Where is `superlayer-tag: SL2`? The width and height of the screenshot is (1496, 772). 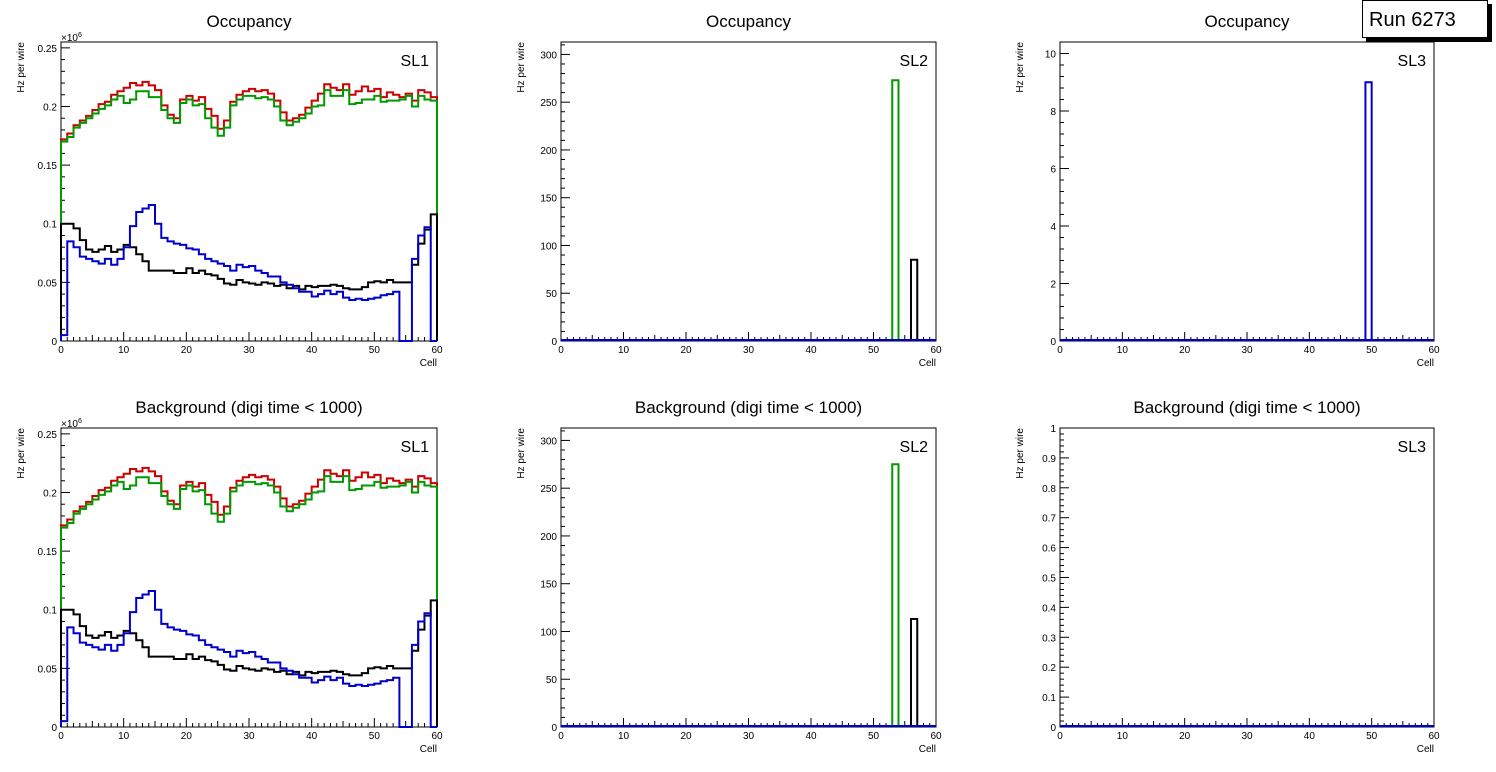 superlayer-tag: SL2 is located at coordinates (914, 447).